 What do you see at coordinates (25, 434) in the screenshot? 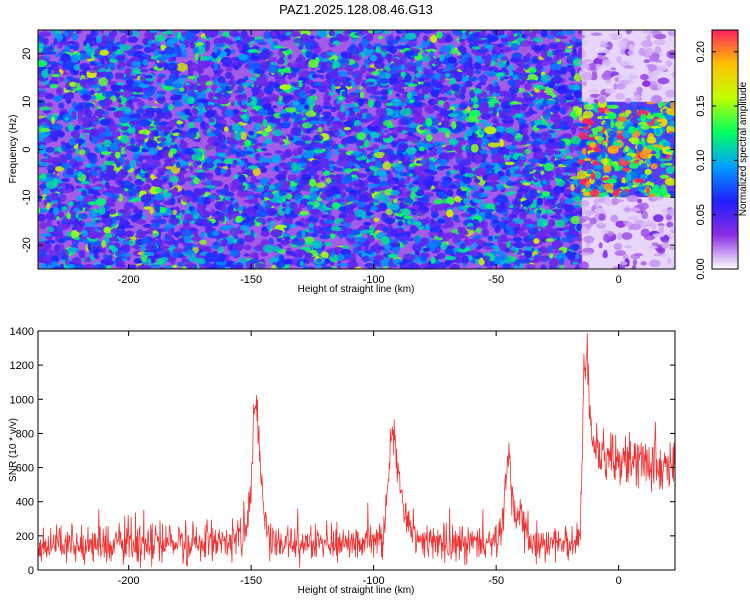
I see `y-tick-label: 800` at bounding box center [25, 434].